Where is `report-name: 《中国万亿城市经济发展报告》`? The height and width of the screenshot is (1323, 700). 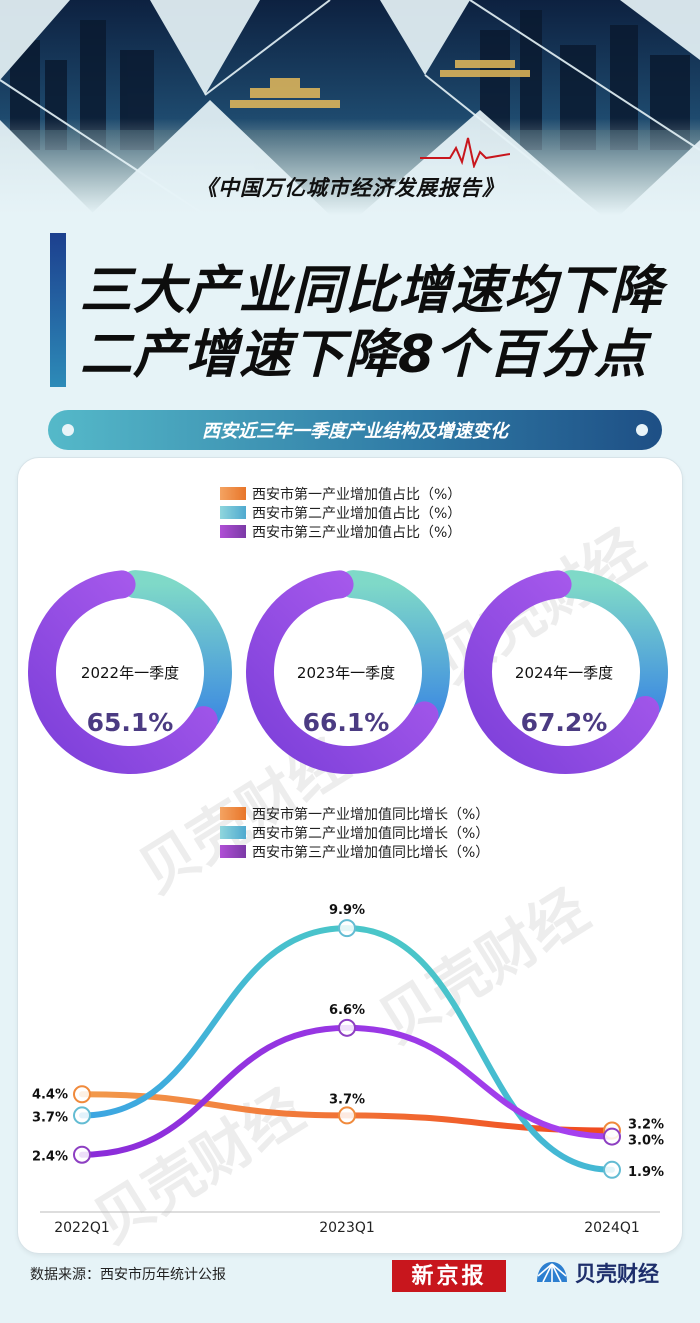
report-name: 《中国万亿城市经济发展报告》 is located at coordinates (350, 187).